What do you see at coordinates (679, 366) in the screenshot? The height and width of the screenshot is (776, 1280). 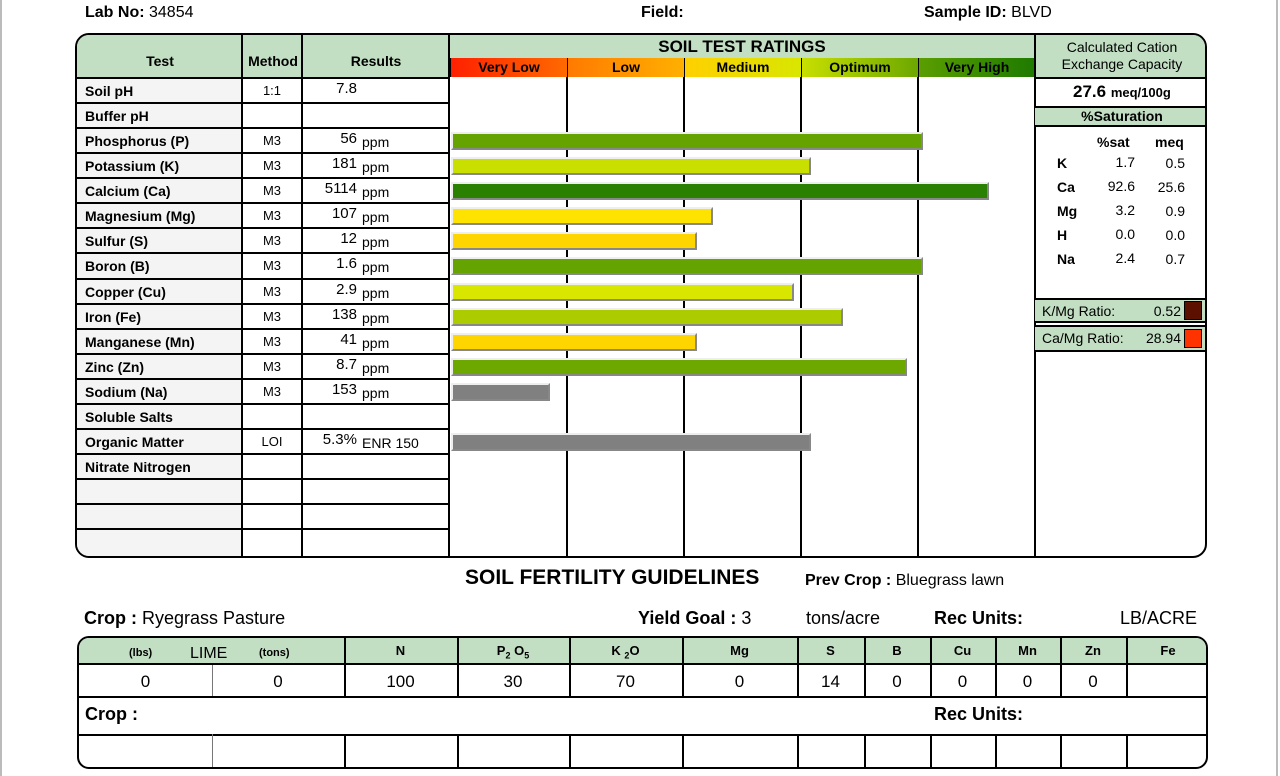 I see `bar-zinc-zn-` at bounding box center [679, 366].